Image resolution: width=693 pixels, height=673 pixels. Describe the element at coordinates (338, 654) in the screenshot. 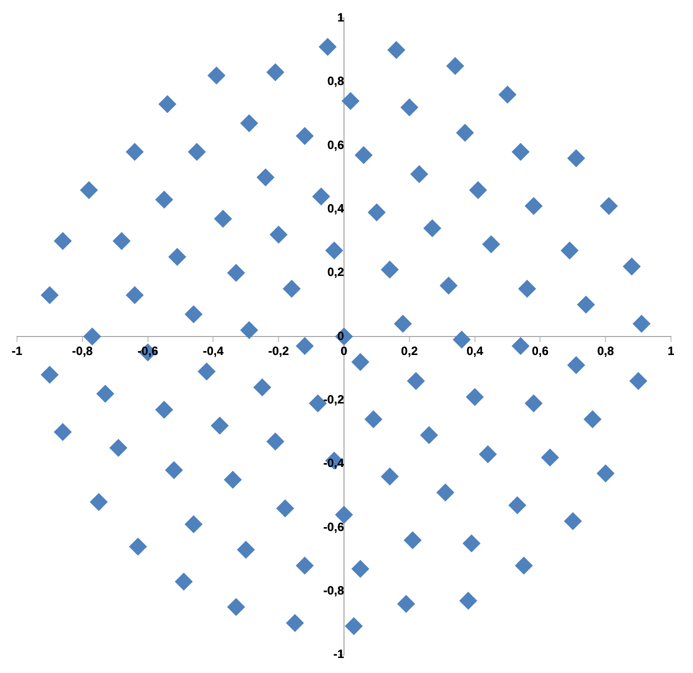

I see `y-tick-label: -1` at that location.